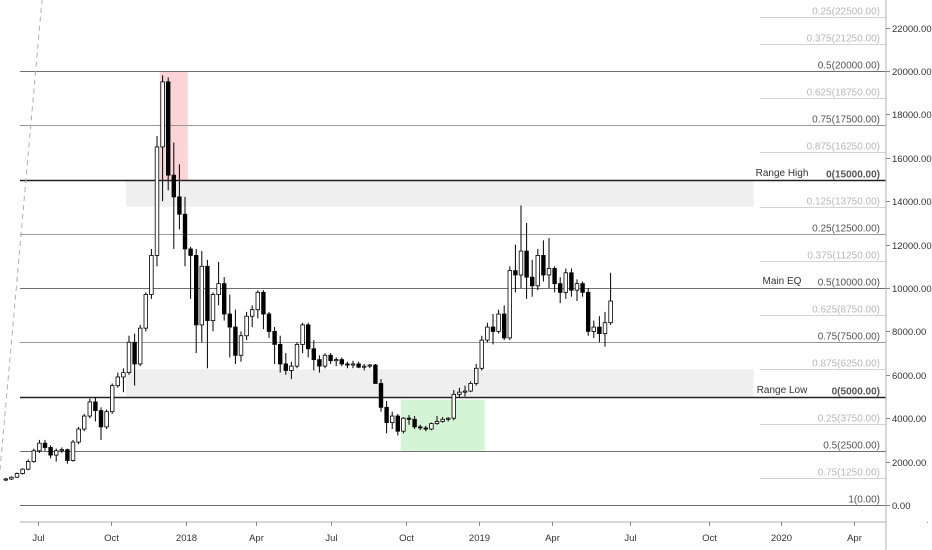 This screenshot has width=932, height=550. What do you see at coordinates (912, 202) in the screenshot?
I see `y-tick-label: 14000.00` at bounding box center [912, 202].